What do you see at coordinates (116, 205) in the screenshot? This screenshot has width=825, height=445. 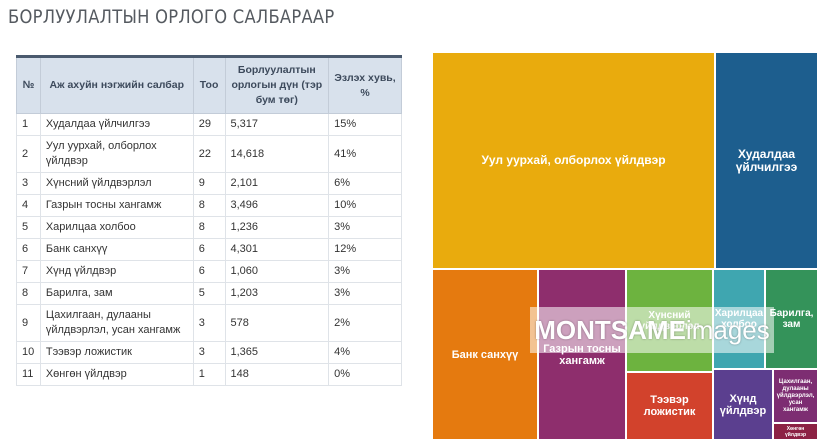 I see `cell-sector: Газрын тосны хангамж` at bounding box center [116, 205].